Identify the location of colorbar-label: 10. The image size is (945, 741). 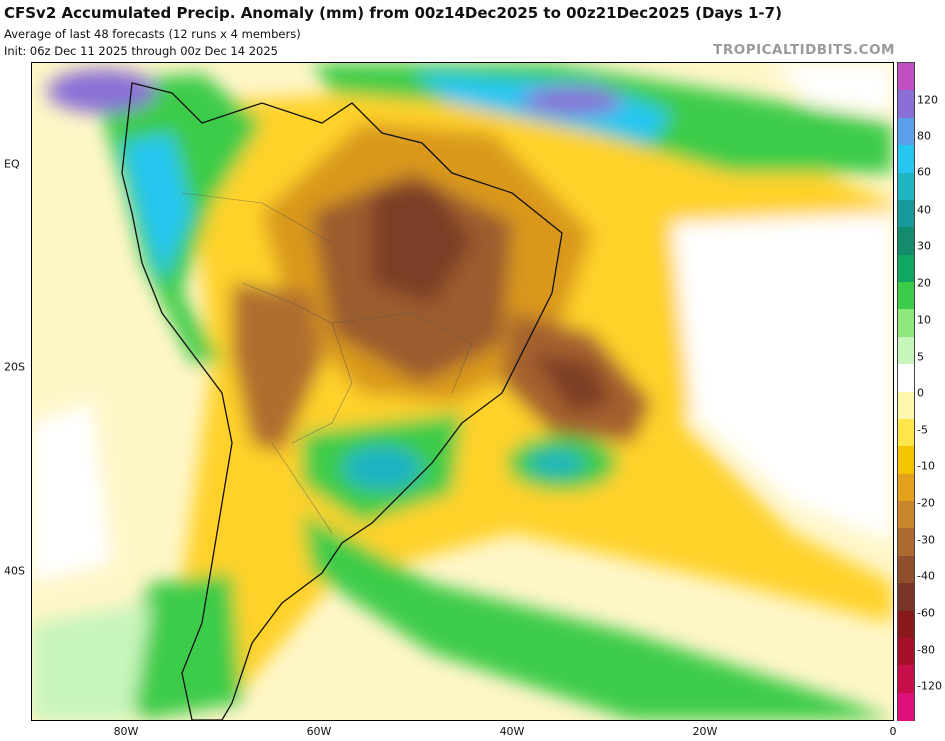
(924, 320).